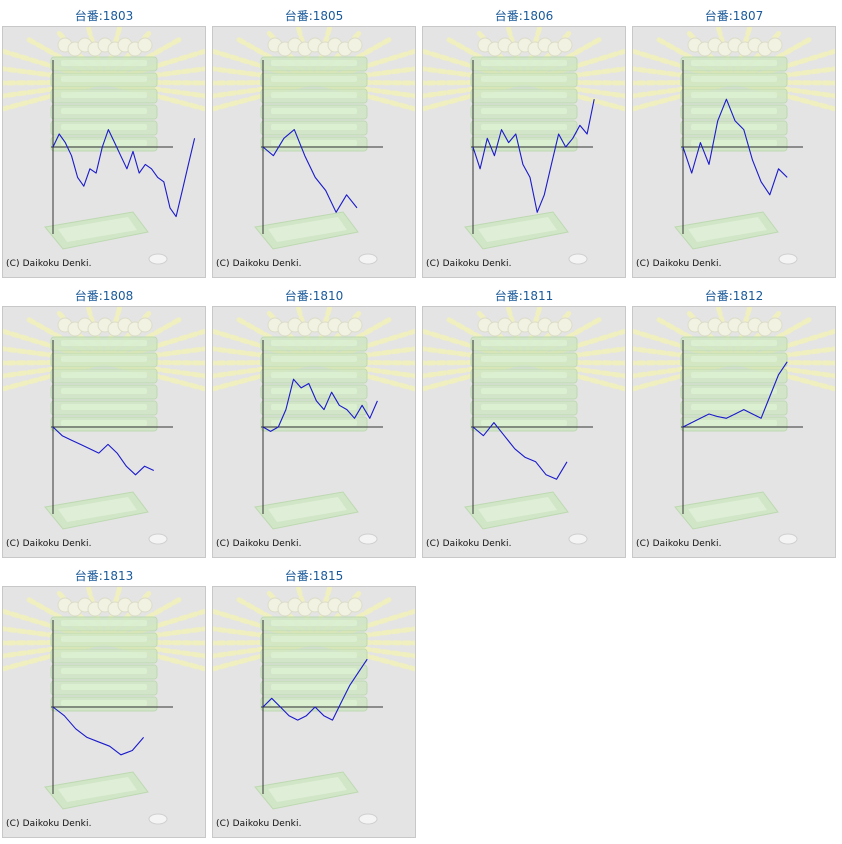 This screenshot has width=842, height=844. Describe the element at coordinates (734, 296) in the screenshot. I see `chart-title: 台番:1812` at that location.